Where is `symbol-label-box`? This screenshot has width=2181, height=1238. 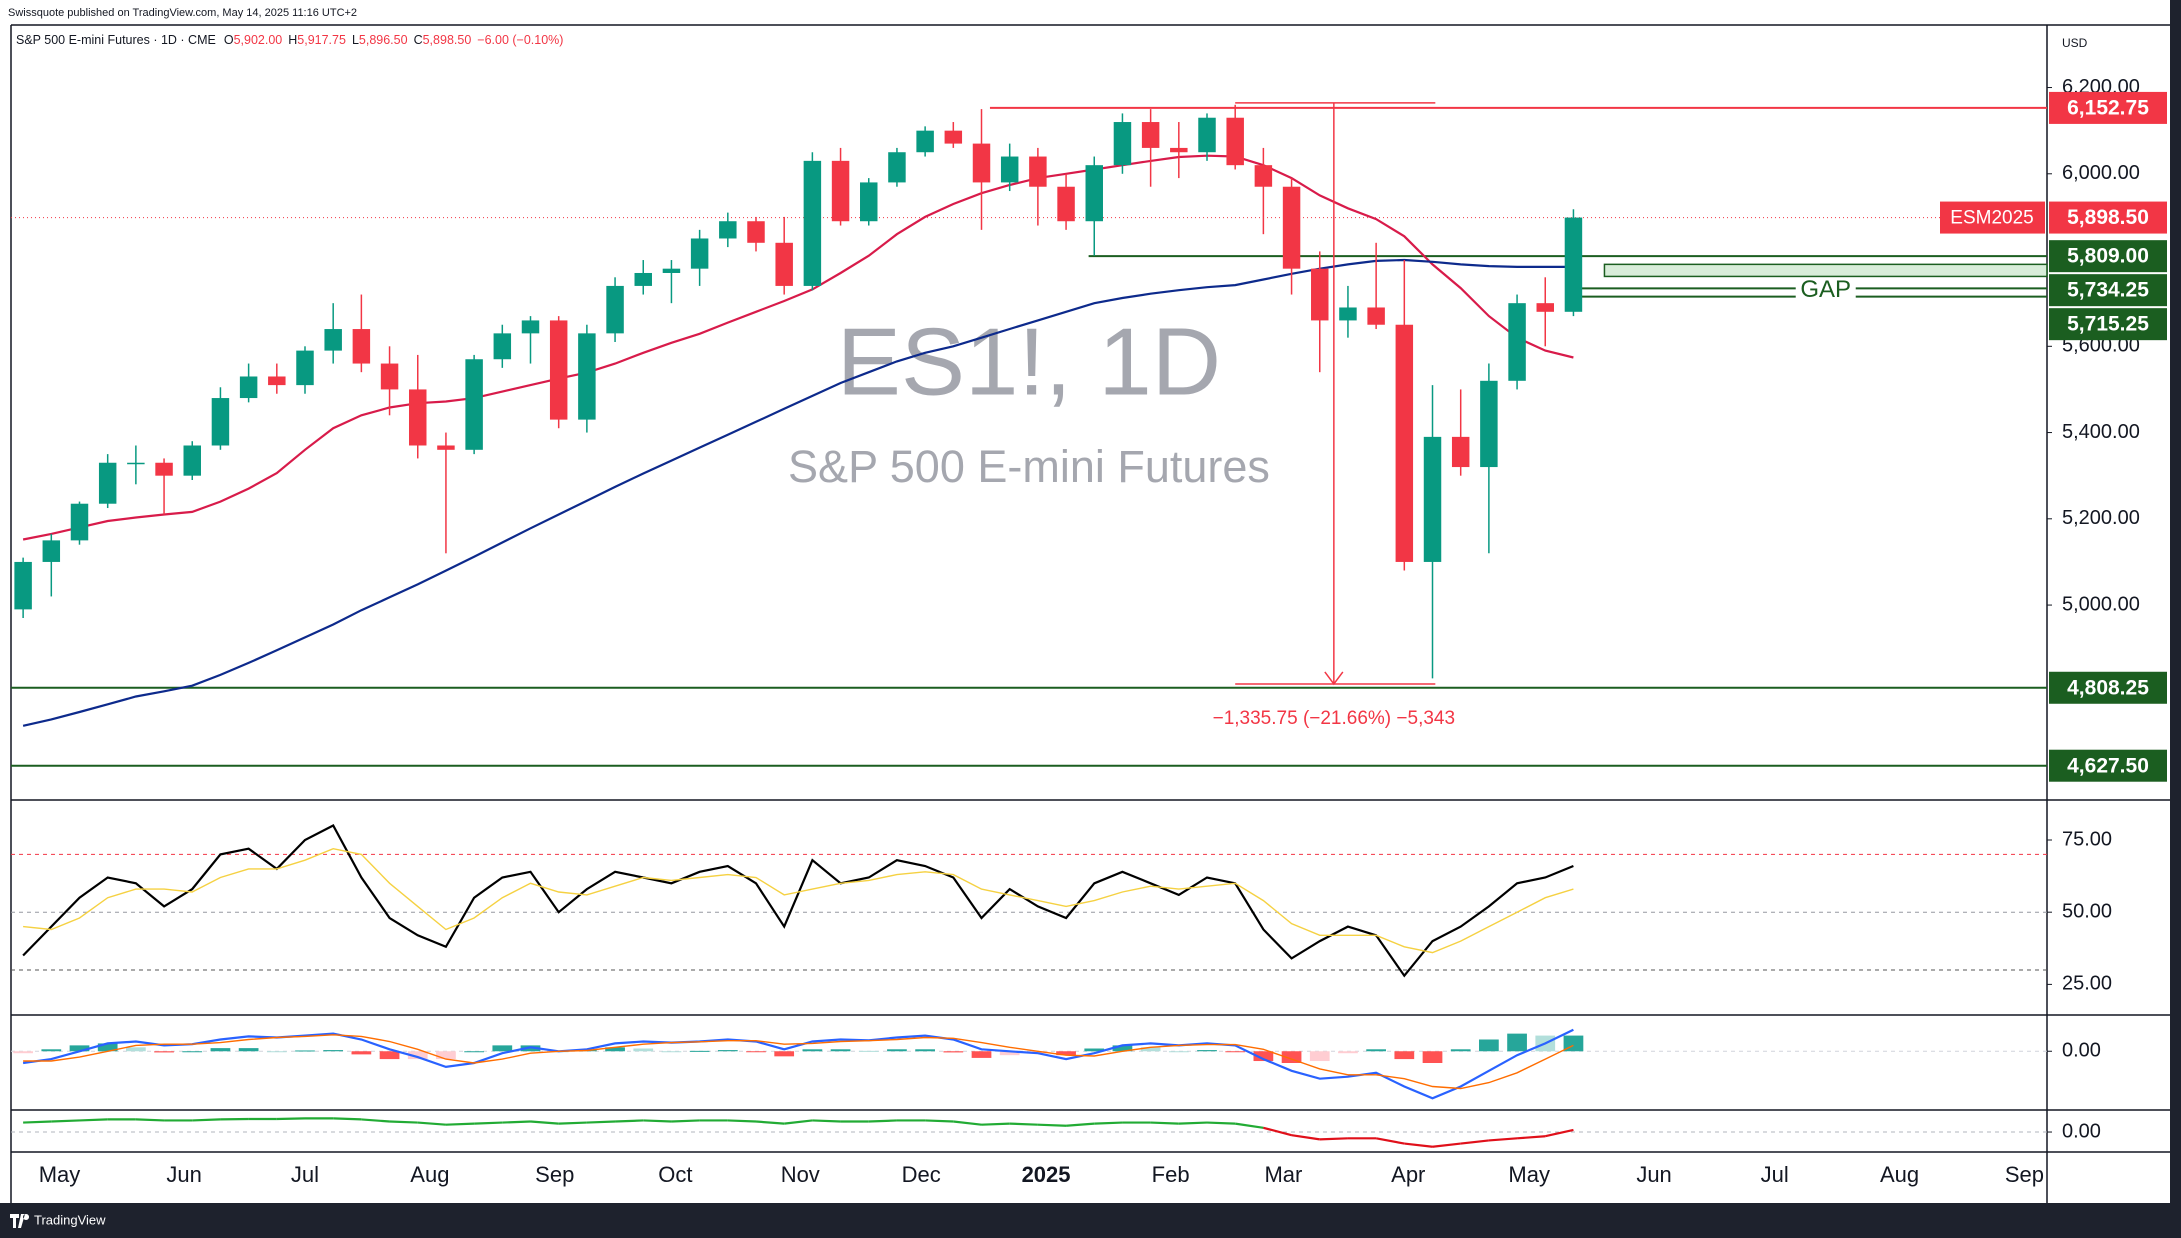 symbol-label-box is located at coordinates (1992, 217).